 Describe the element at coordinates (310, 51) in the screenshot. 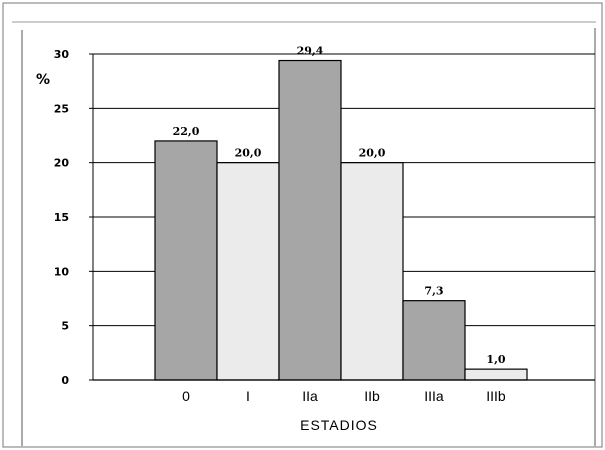

I see `data-label: 29,4` at that location.